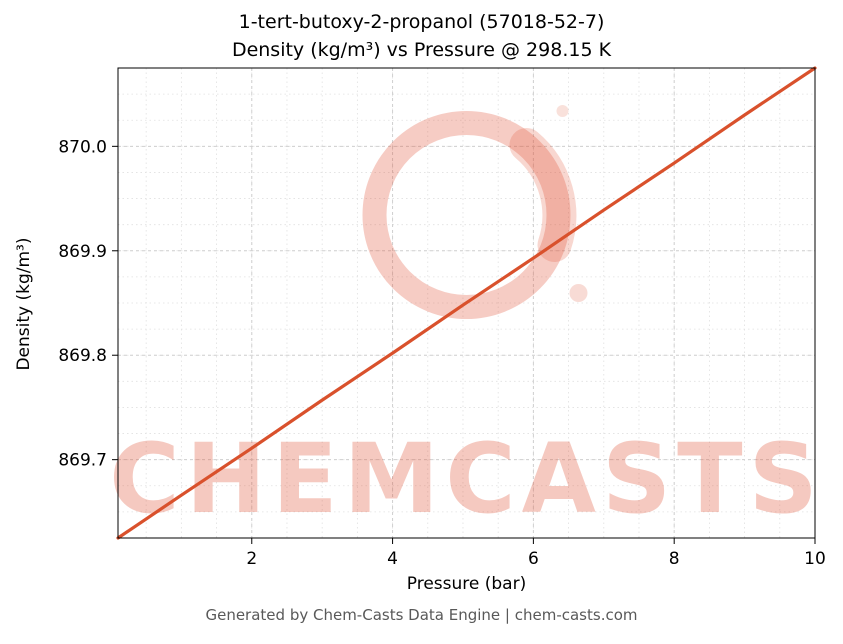 The width and height of the screenshot is (843, 644). What do you see at coordinates (24, 304) in the screenshot?
I see `y-axis-label: Density (kg/m³)` at bounding box center [24, 304].